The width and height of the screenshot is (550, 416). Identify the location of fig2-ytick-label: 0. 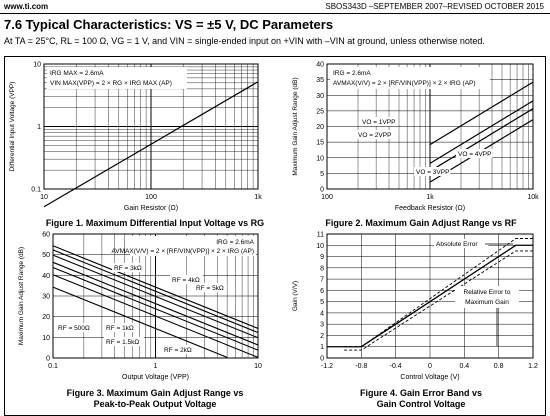
(322, 190).